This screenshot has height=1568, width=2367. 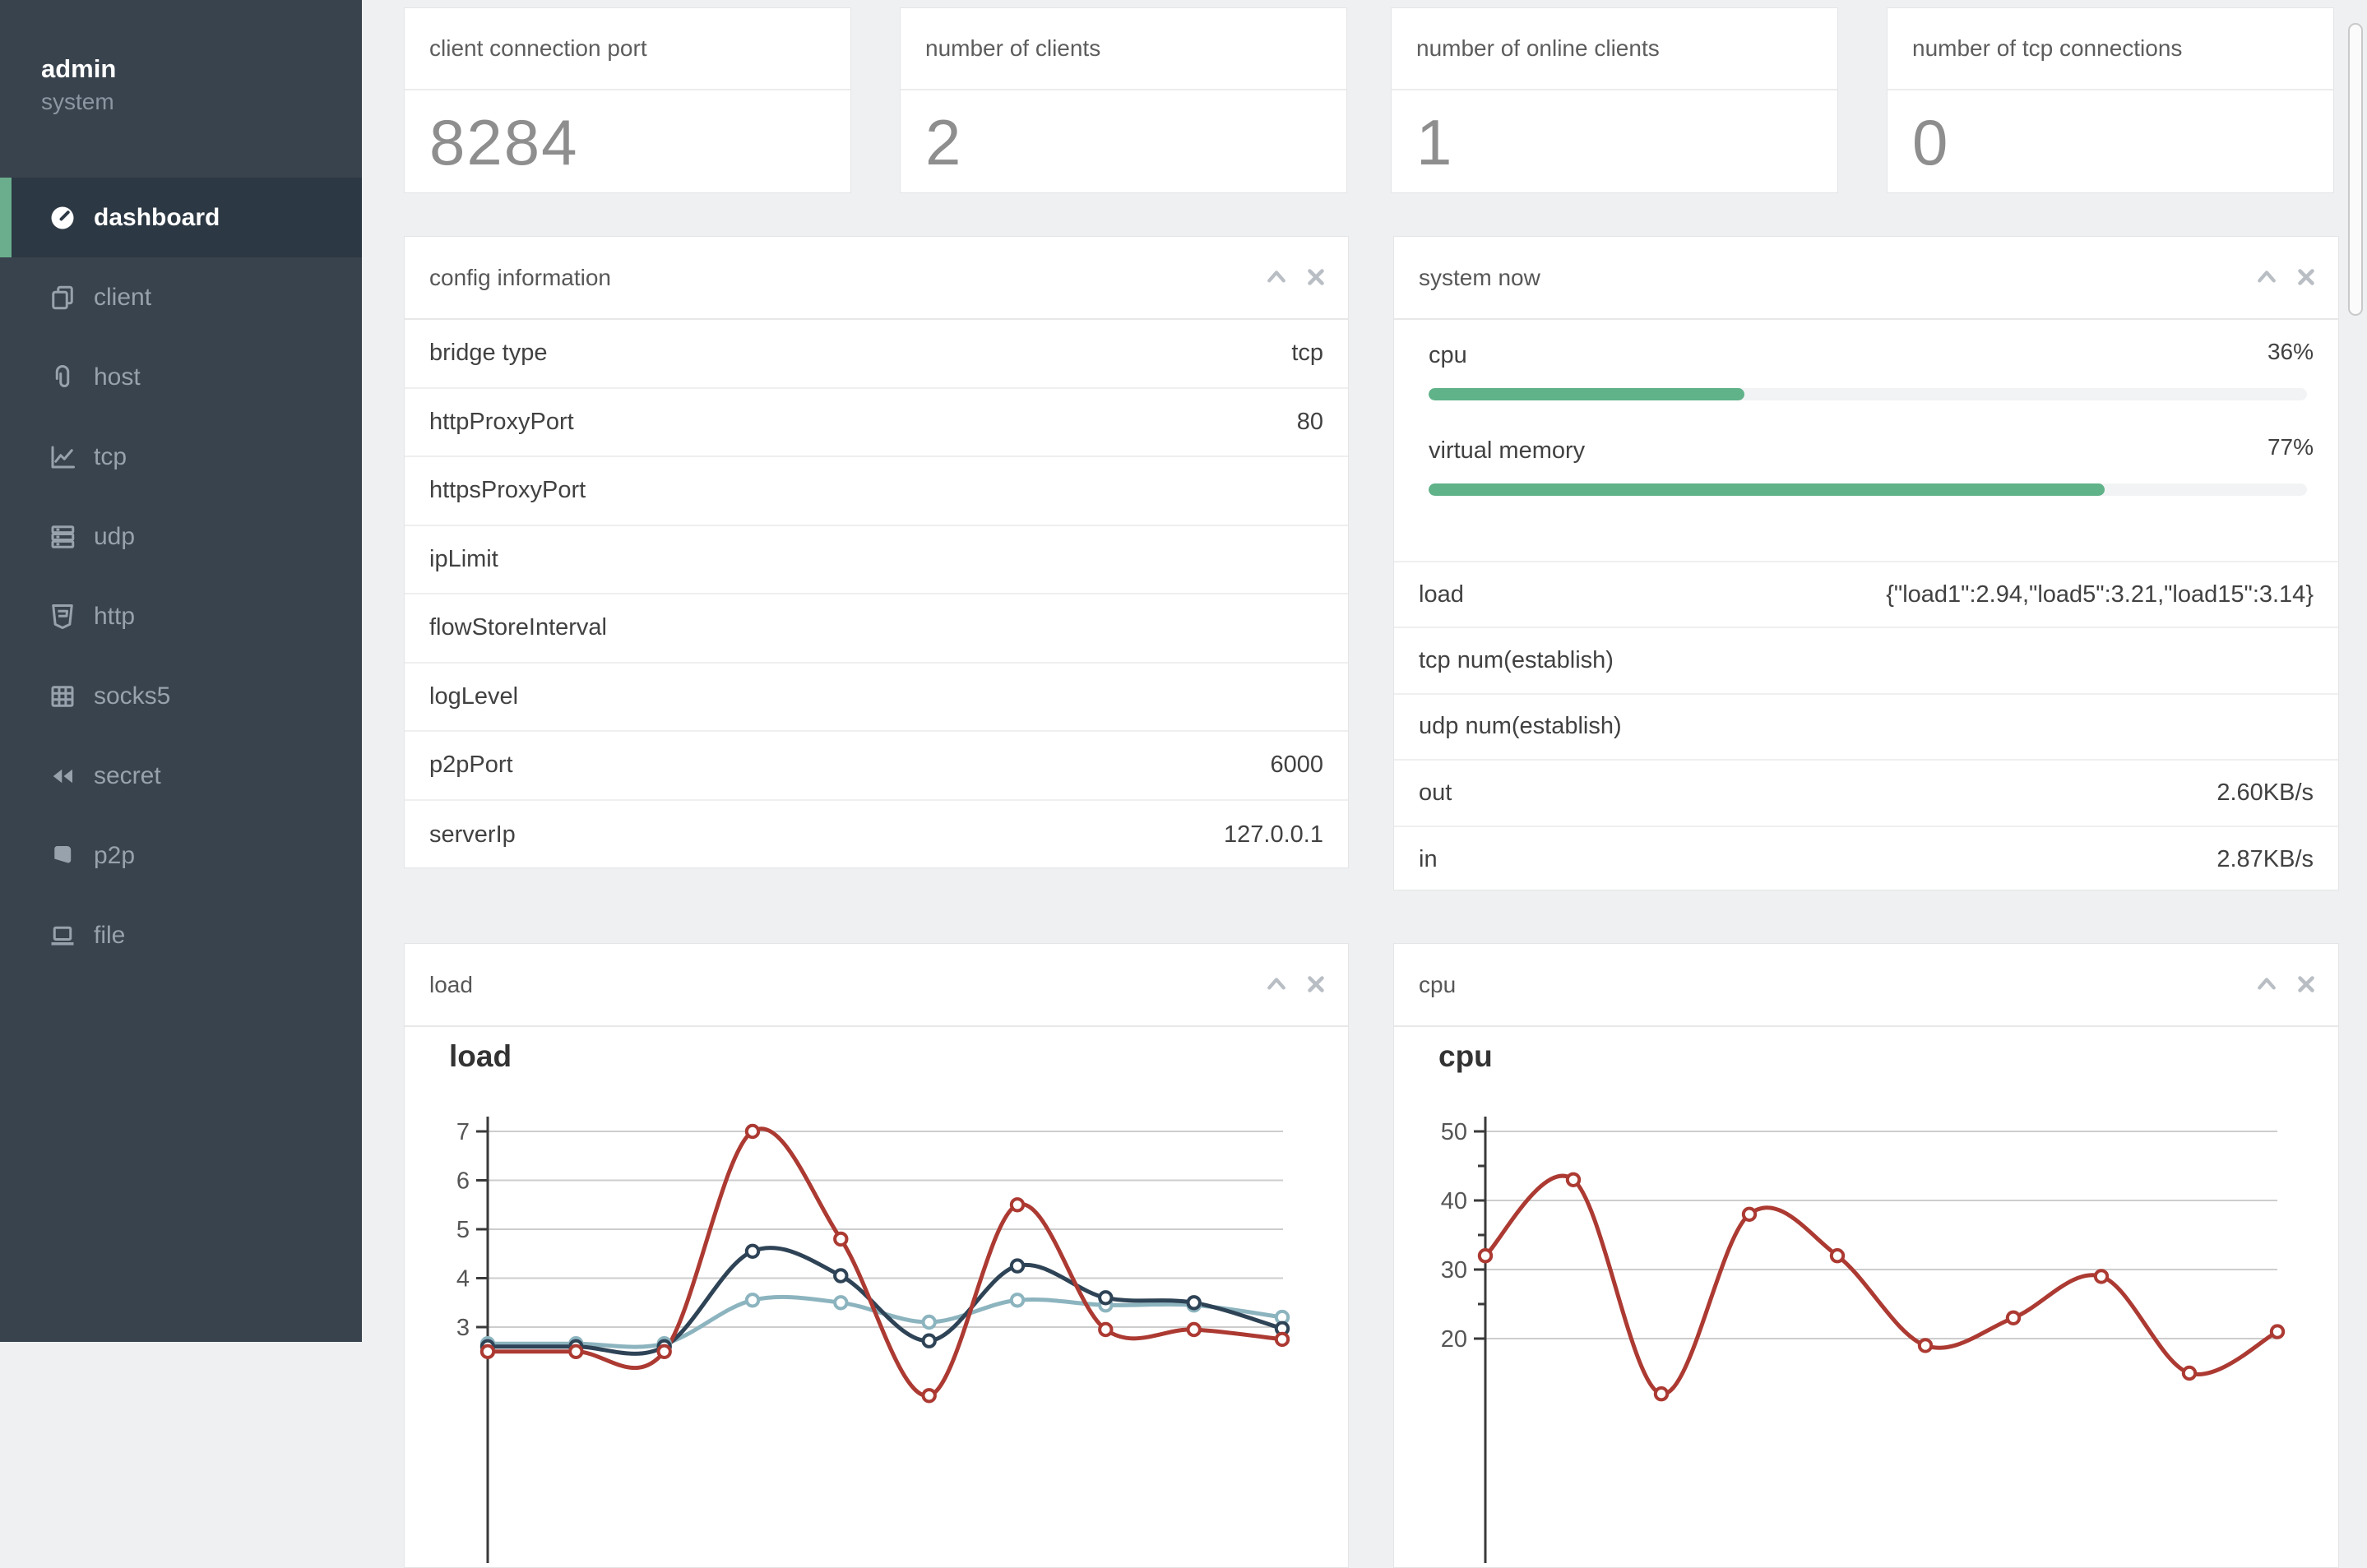 What do you see at coordinates (181, 297) in the screenshot?
I see `sidebar-item-client: client` at bounding box center [181, 297].